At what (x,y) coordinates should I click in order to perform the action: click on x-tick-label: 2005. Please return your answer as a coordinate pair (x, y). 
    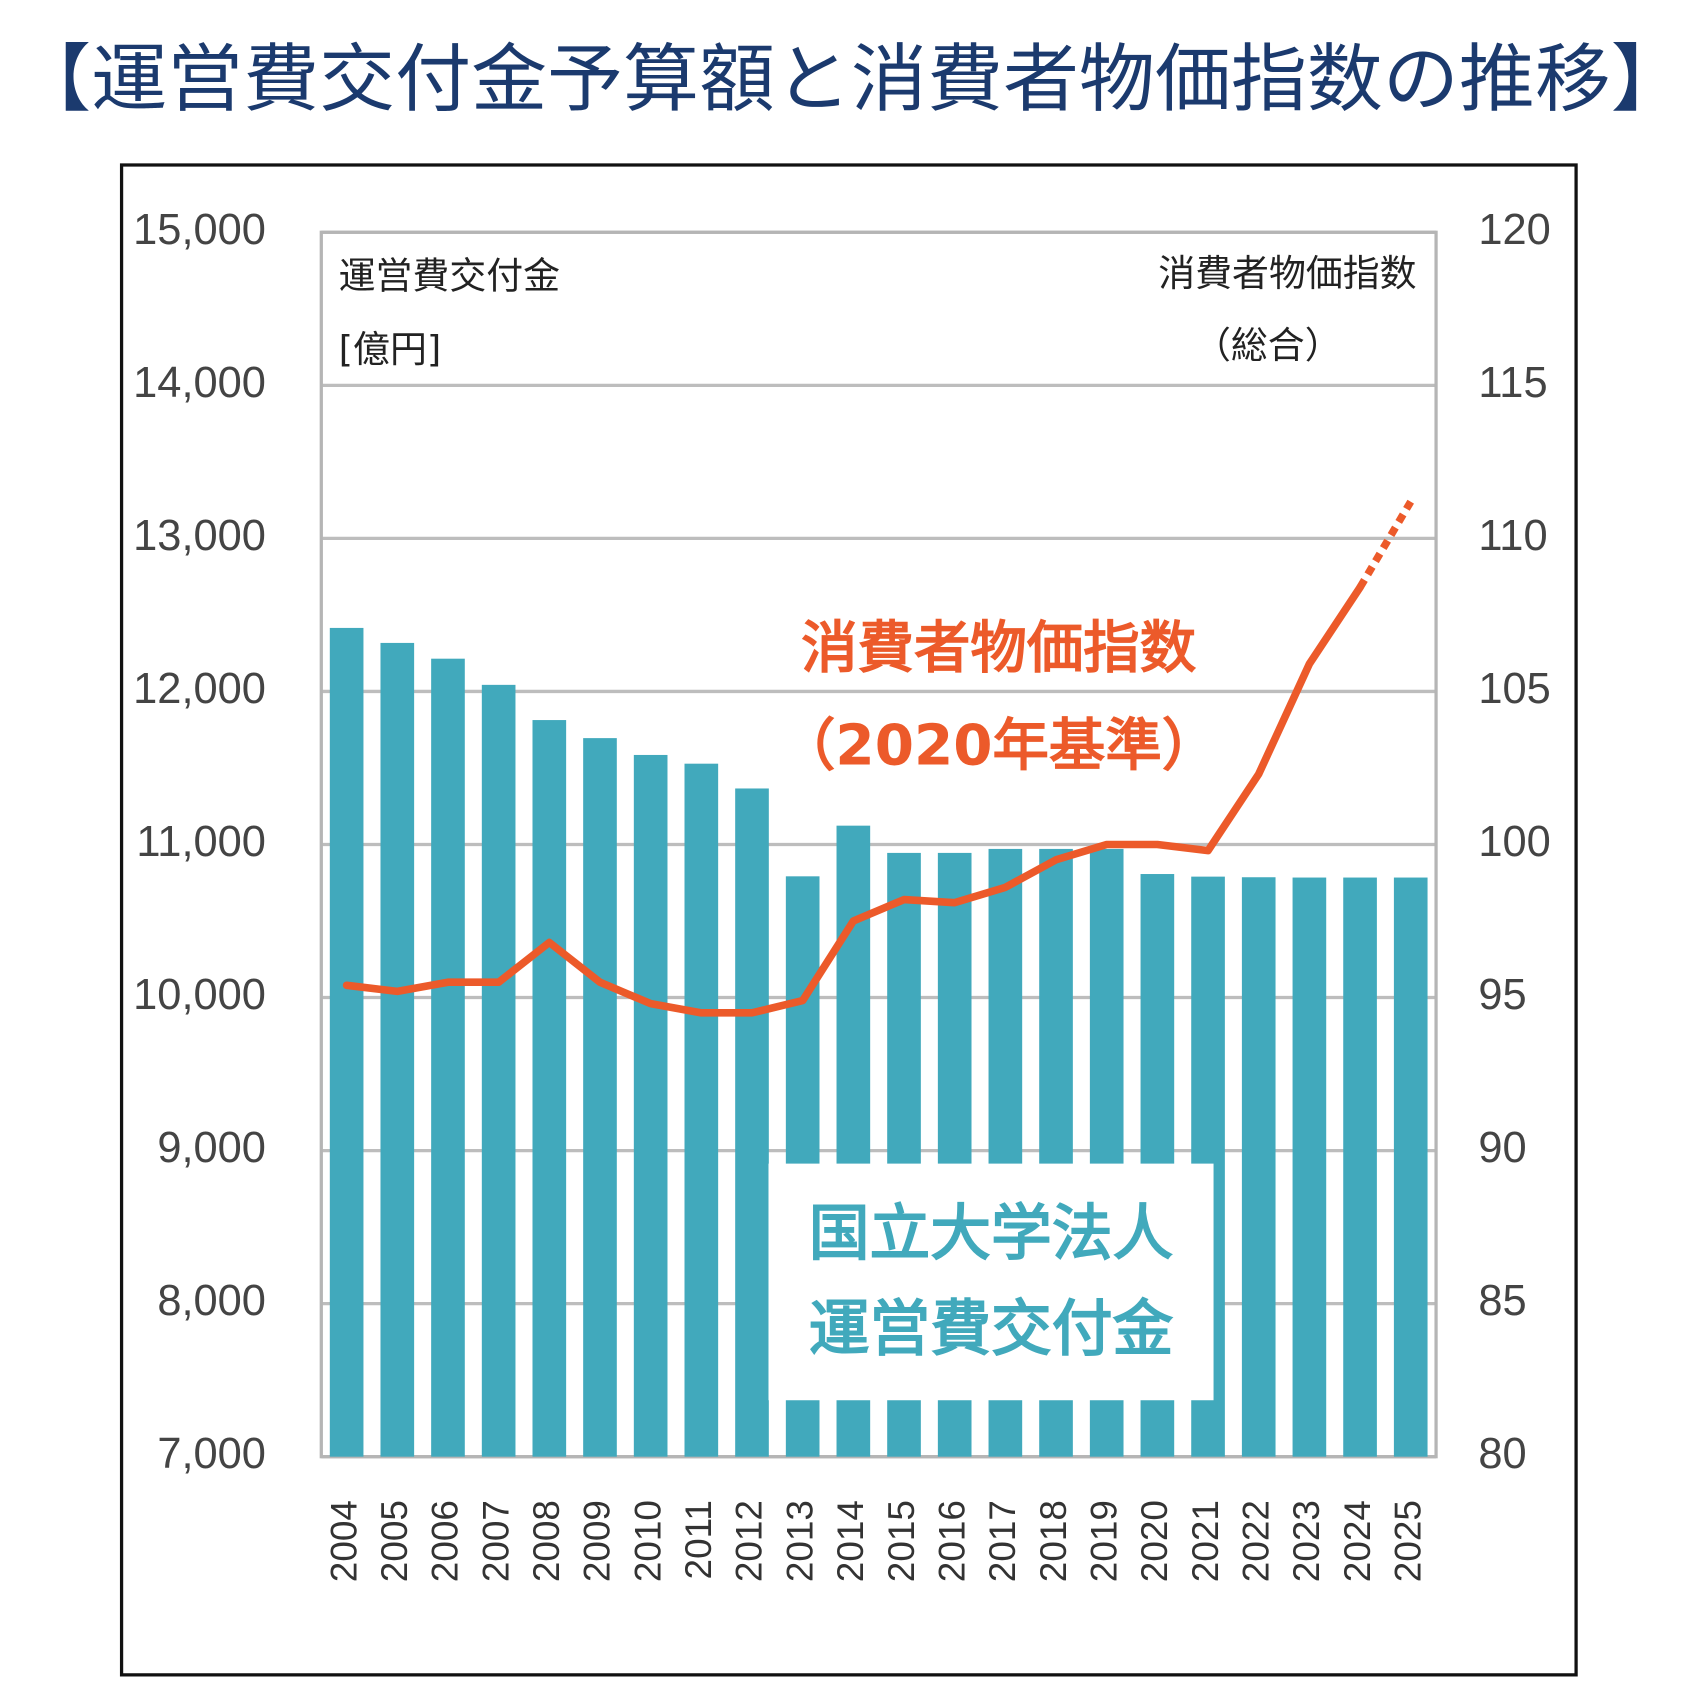
    Looking at the image, I should click on (394, 1541).